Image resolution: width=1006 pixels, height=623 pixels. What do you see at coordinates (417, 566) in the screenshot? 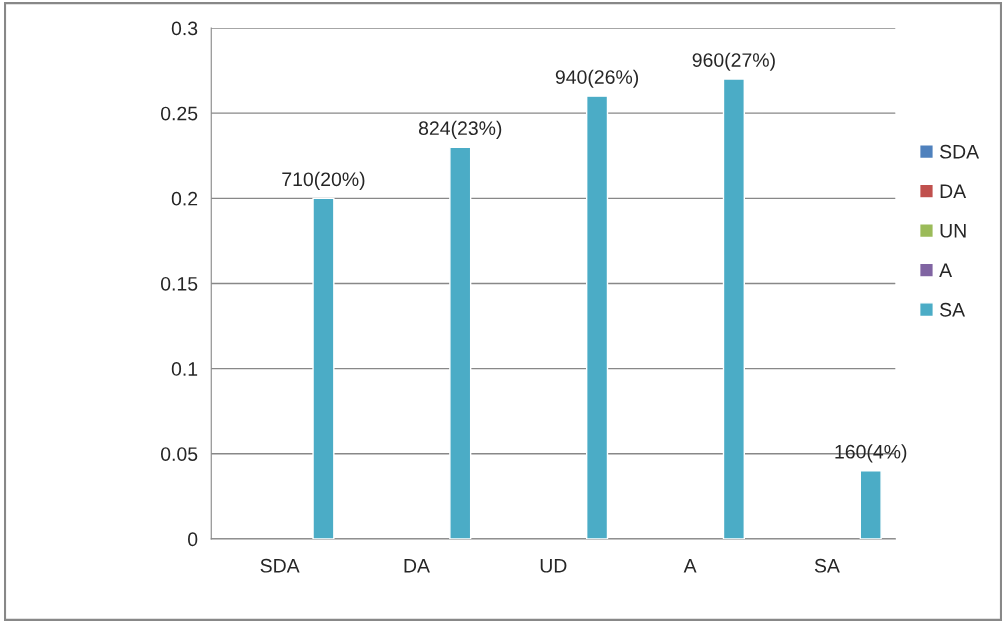
I see `x-tick-label: DA` at bounding box center [417, 566].